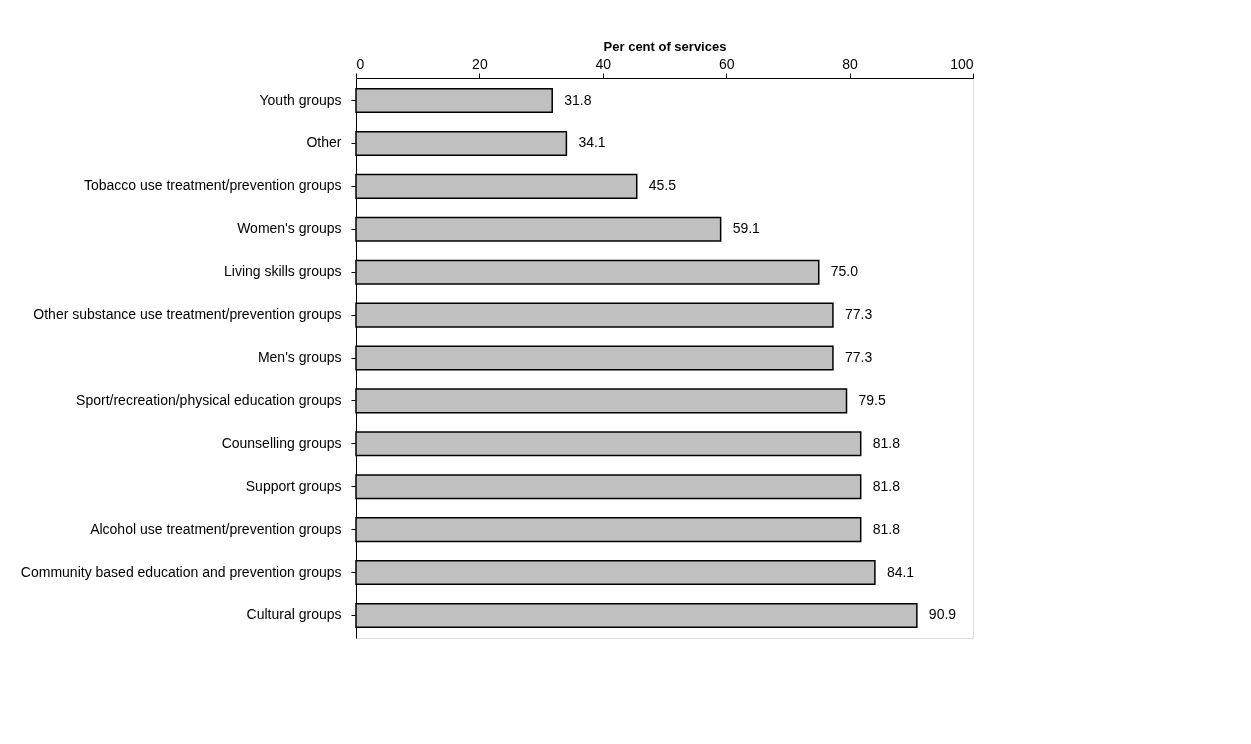 Image resolution: width=1251 pixels, height=744 pixels. I want to click on y-tick-label: Counselling groups, so click(281, 442).